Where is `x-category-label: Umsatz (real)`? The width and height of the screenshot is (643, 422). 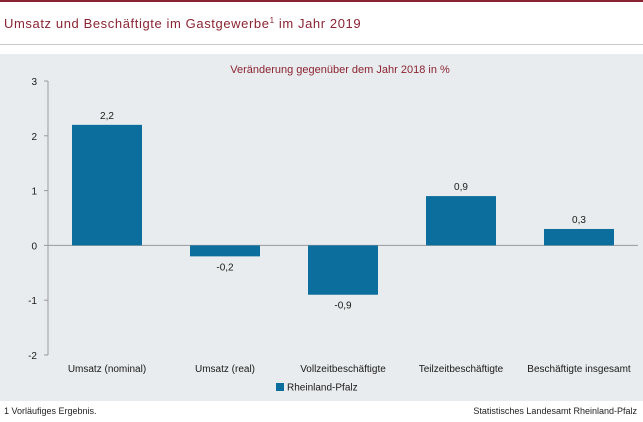 x-category-label: Umsatz (real) is located at coordinates (225, 369).